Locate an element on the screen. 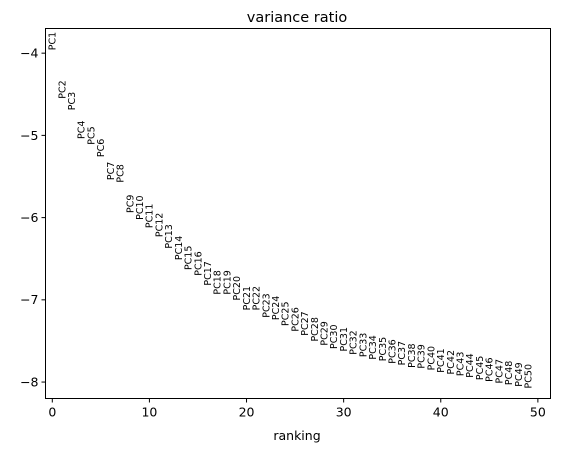 Image resolution: width=581 pixels, height=454 pixels. point-label-pc12: PC12 is located at coordinates (159, 225).